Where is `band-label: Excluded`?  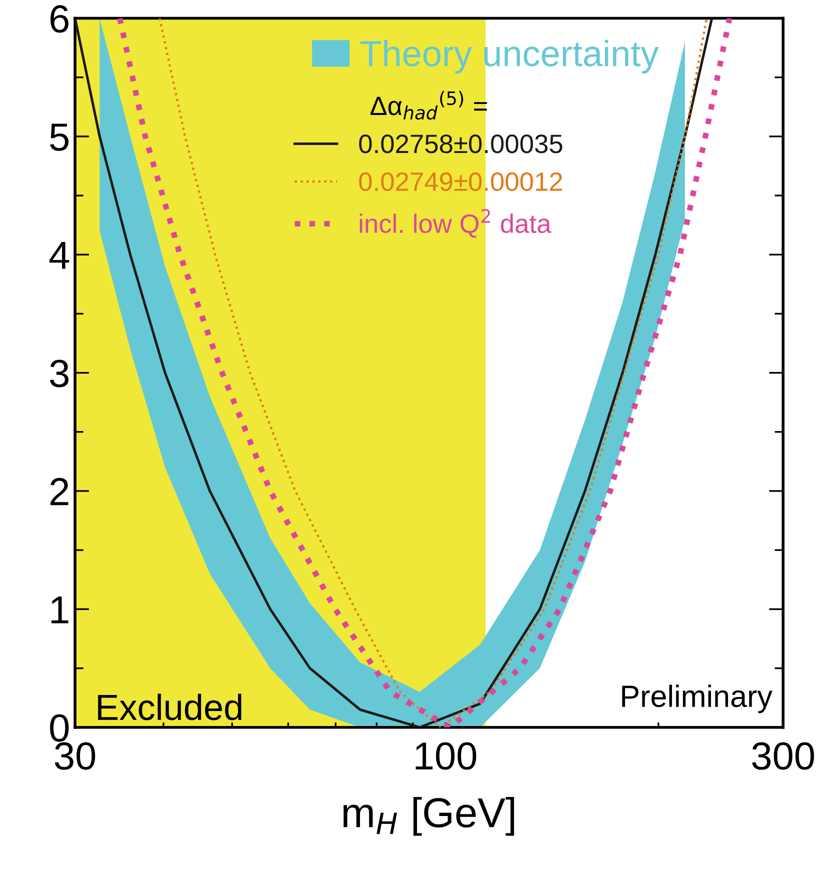
band-label: Excluded is located at coordinates (170, 707).